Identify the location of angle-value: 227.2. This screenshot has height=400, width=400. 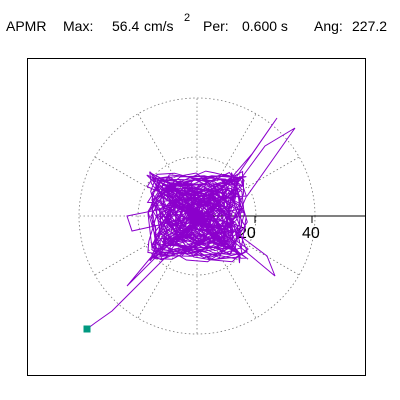
(370, 26).